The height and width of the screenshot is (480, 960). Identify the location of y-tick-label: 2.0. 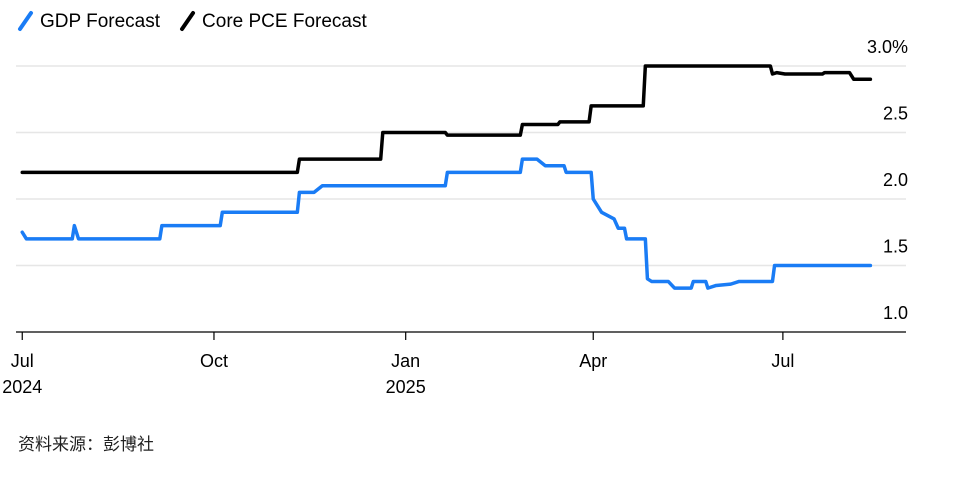
(895, 180).